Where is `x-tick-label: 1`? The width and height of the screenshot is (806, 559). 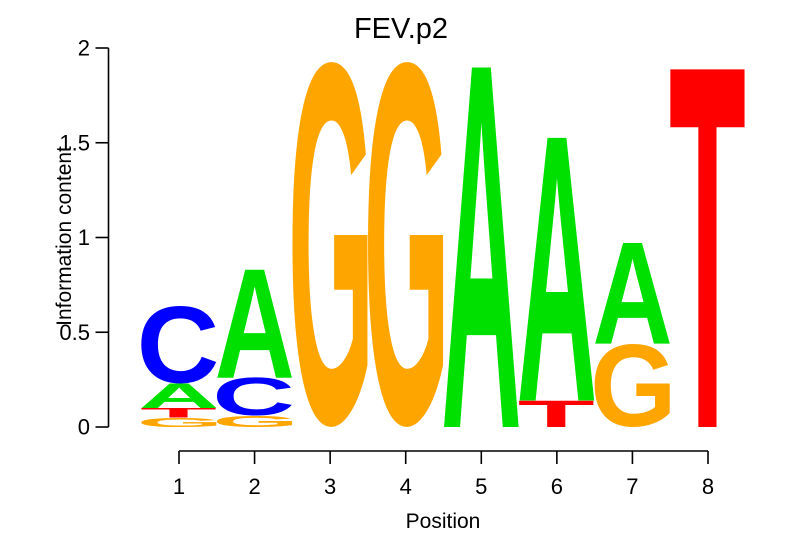 x-tick-label: 1 is located at coordinates (179, 486).